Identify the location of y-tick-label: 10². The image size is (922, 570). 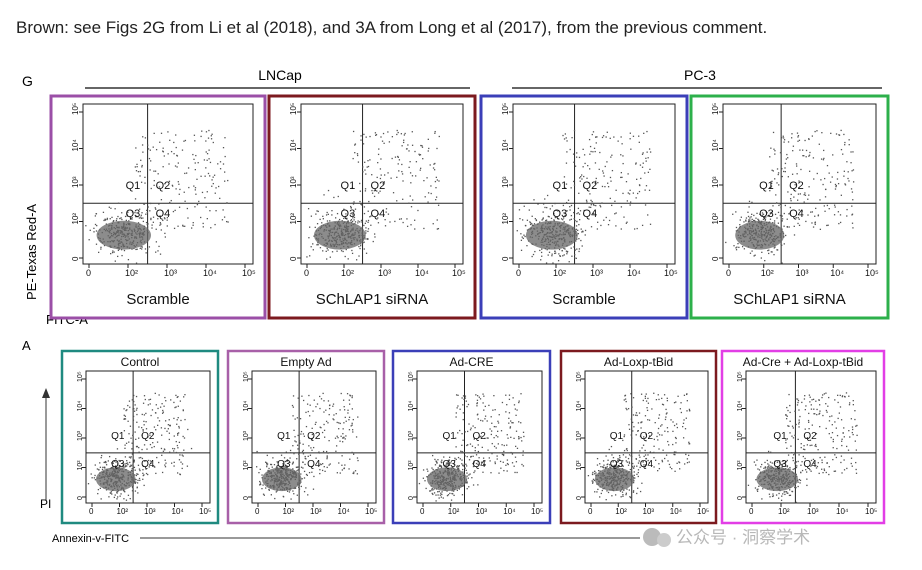
(579, 465).